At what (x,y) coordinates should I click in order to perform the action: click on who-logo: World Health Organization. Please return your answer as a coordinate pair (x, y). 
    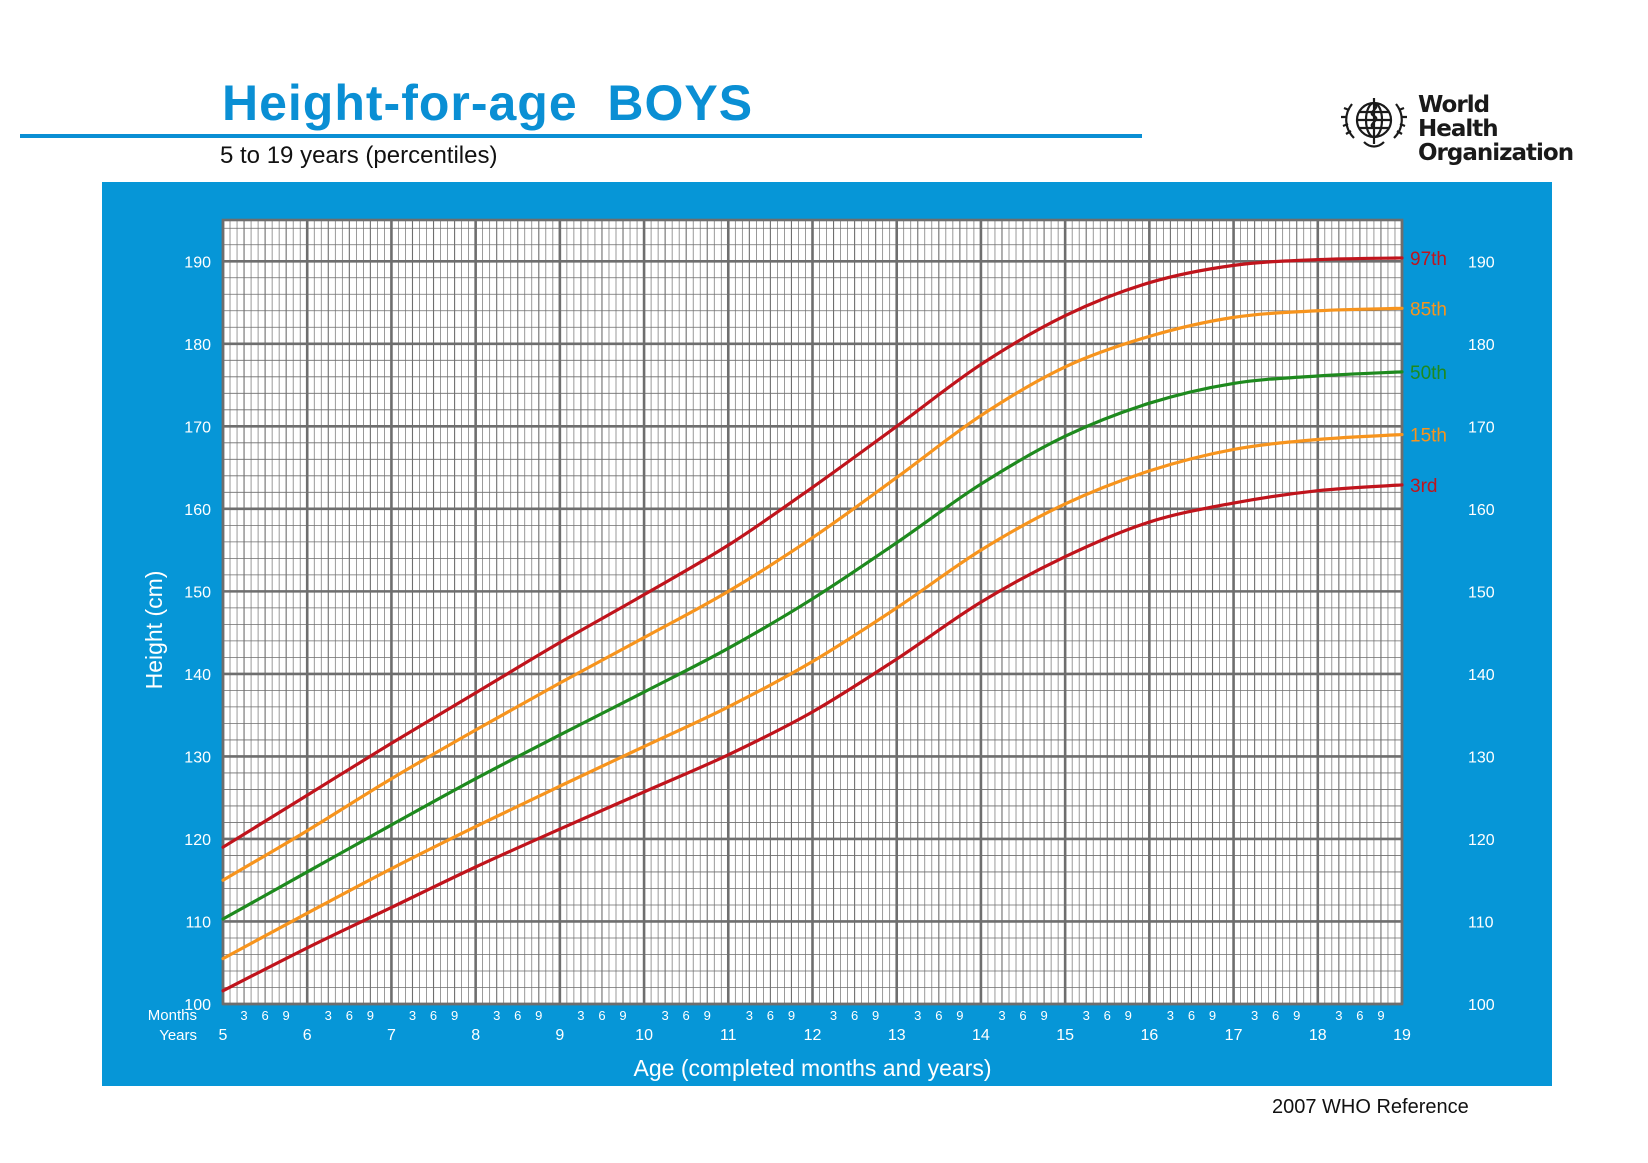
    Looking at the image, I should click on (1456, 127).